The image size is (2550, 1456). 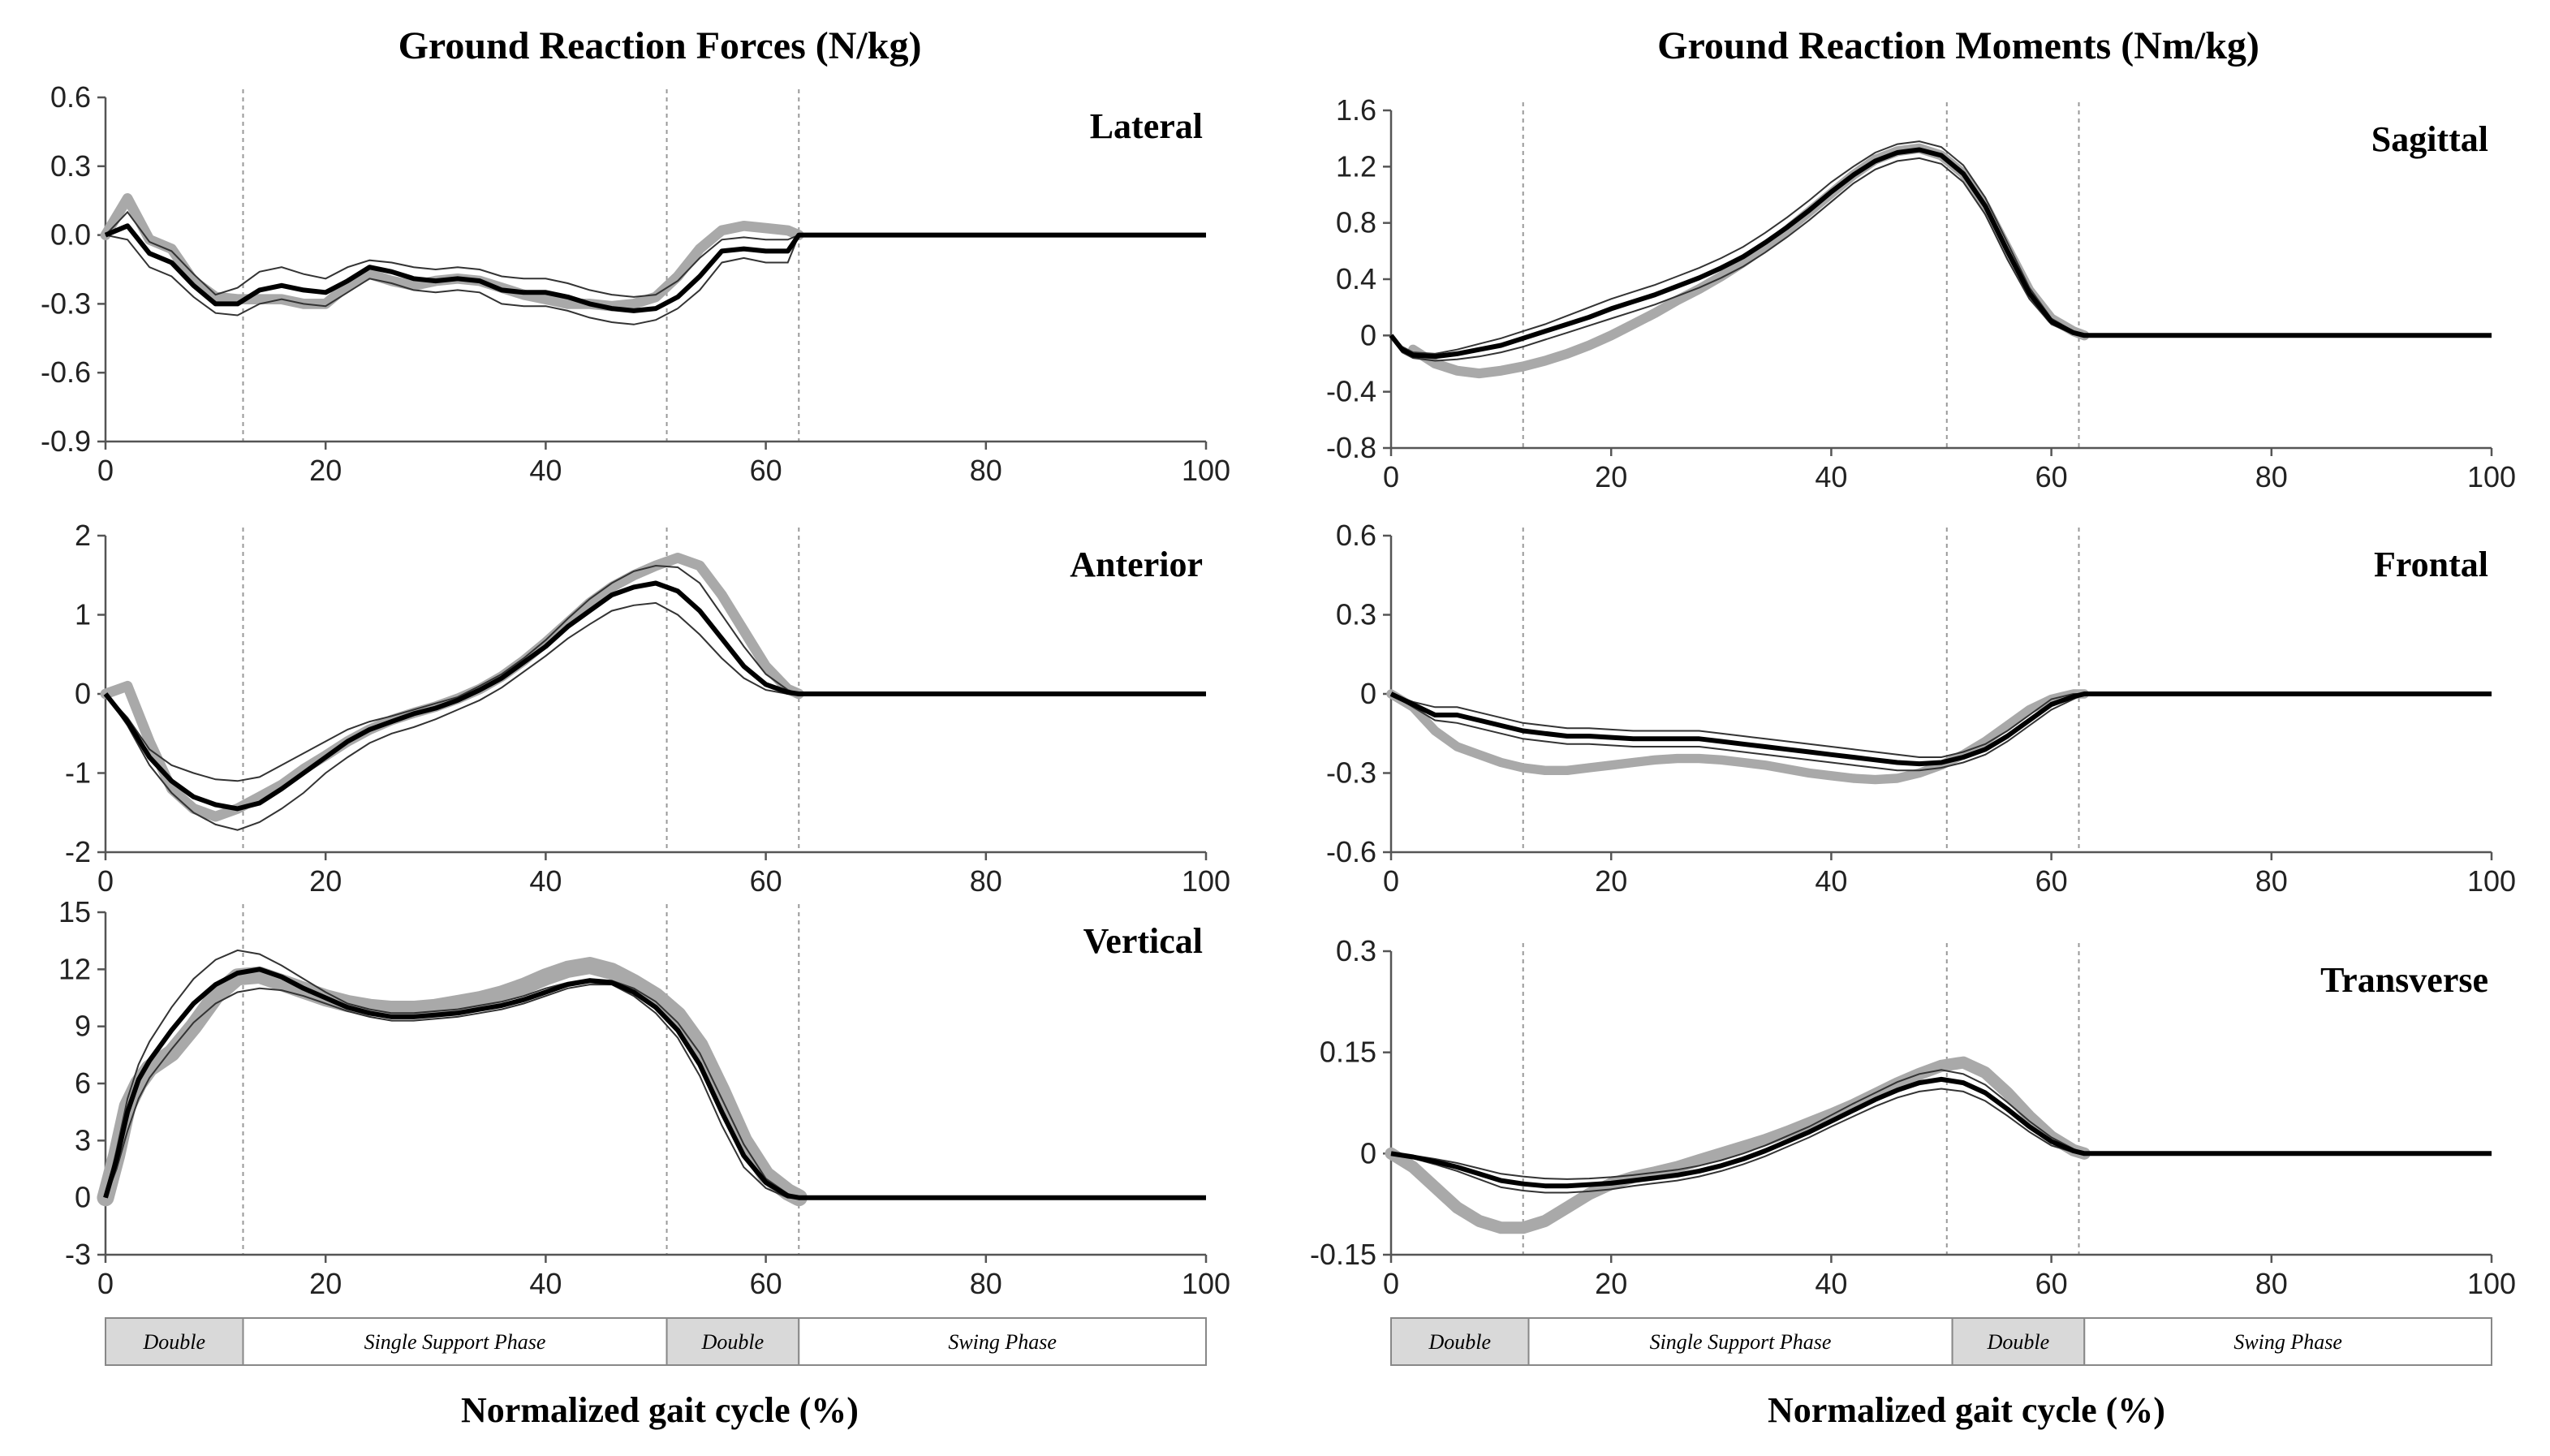 I want to click on y-tick-label: 1.6, so click(x=1356, y=110).